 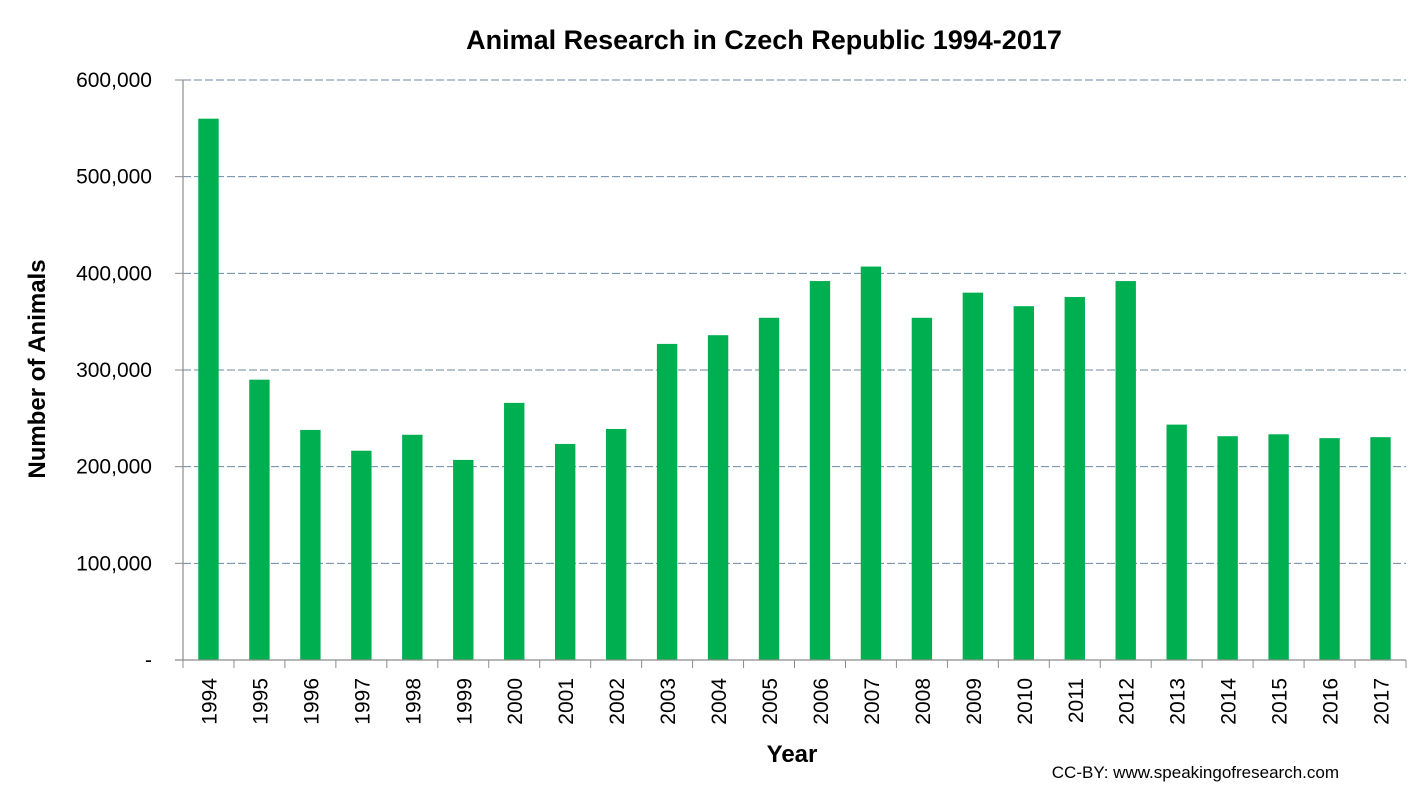 I want to click on x-tick-label: 2001, so click(x=566, y=701).